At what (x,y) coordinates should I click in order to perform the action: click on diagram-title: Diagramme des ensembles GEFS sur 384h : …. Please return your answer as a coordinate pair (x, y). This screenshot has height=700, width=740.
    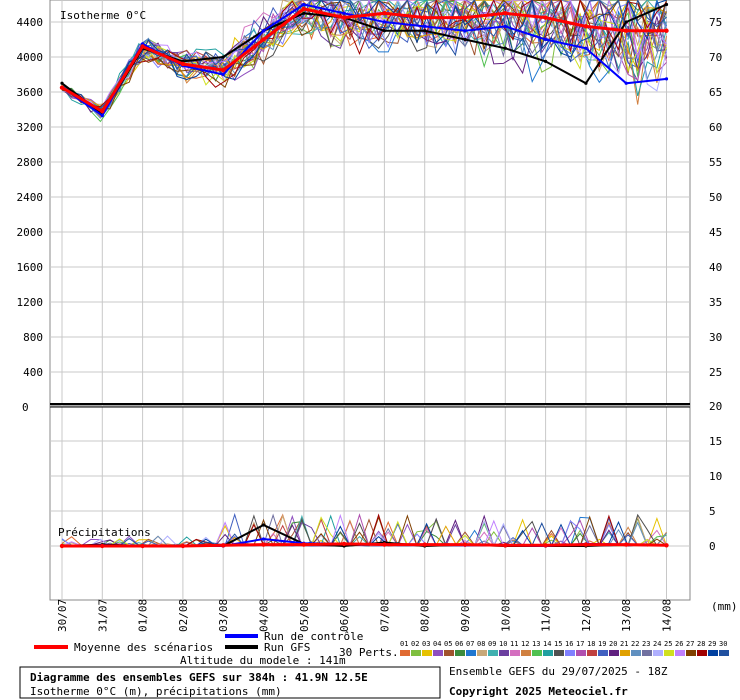
    Looking at the image, I should click on (199, 677).